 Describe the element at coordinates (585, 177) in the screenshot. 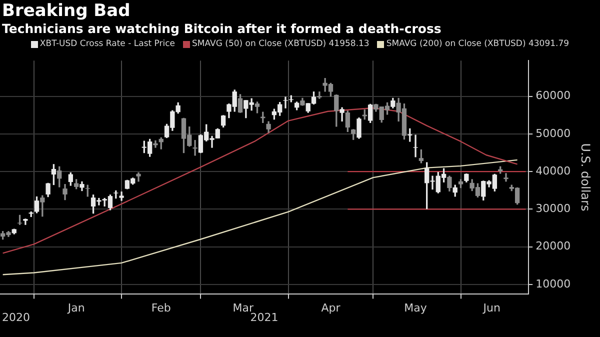

I see `y-axis-title: U.S. dollars` at that location.